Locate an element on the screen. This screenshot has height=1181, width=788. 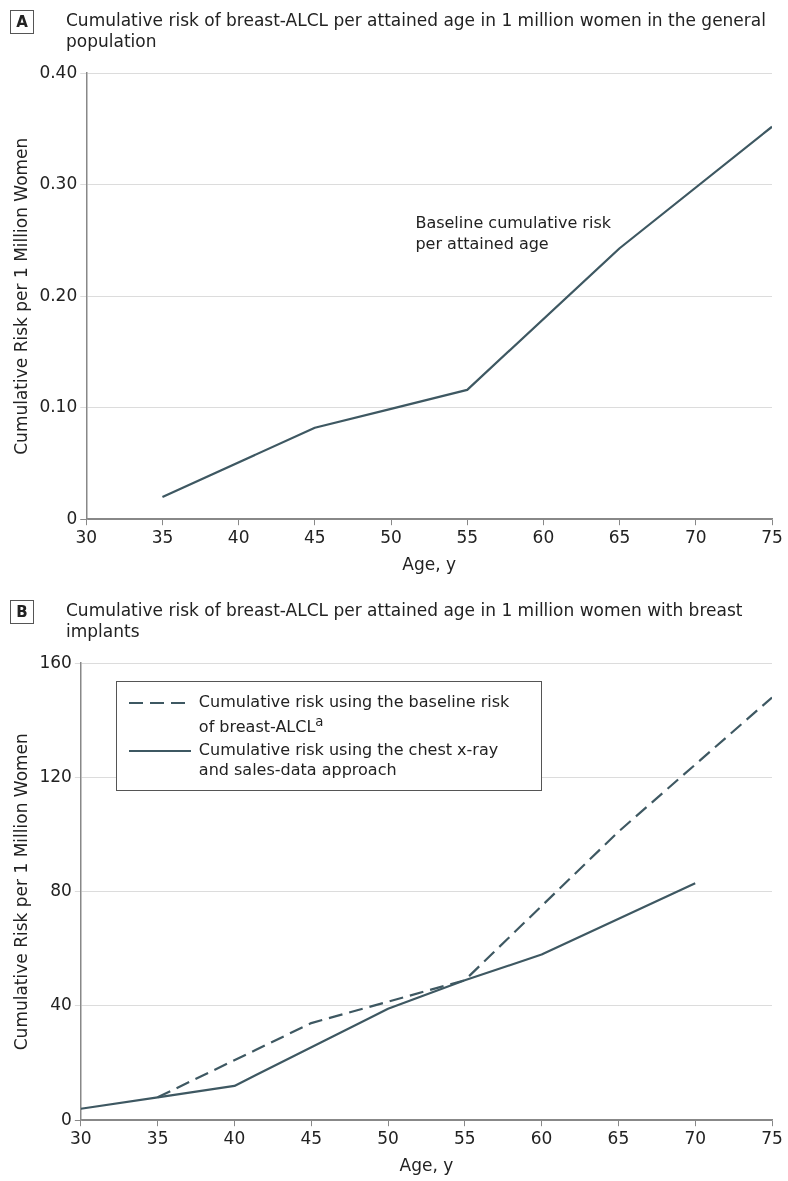
y-tick-label: 0.10 is located at coordinates (58, 406).